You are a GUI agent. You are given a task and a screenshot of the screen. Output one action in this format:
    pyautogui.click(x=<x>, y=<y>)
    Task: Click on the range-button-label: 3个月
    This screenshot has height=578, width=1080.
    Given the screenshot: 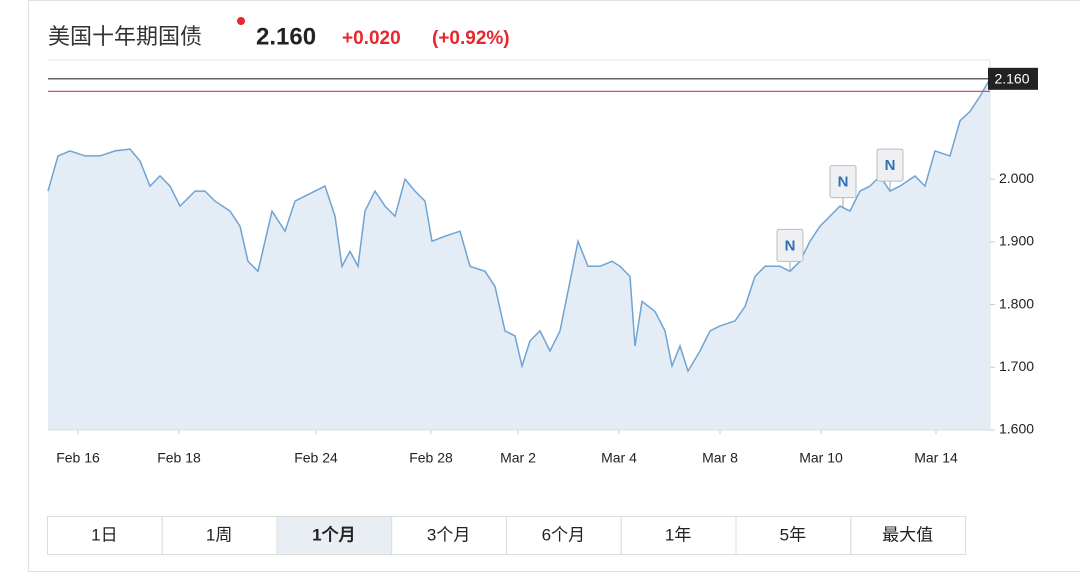 What is the action you would take?
    pyautogui.click(x=448, y=534)
    